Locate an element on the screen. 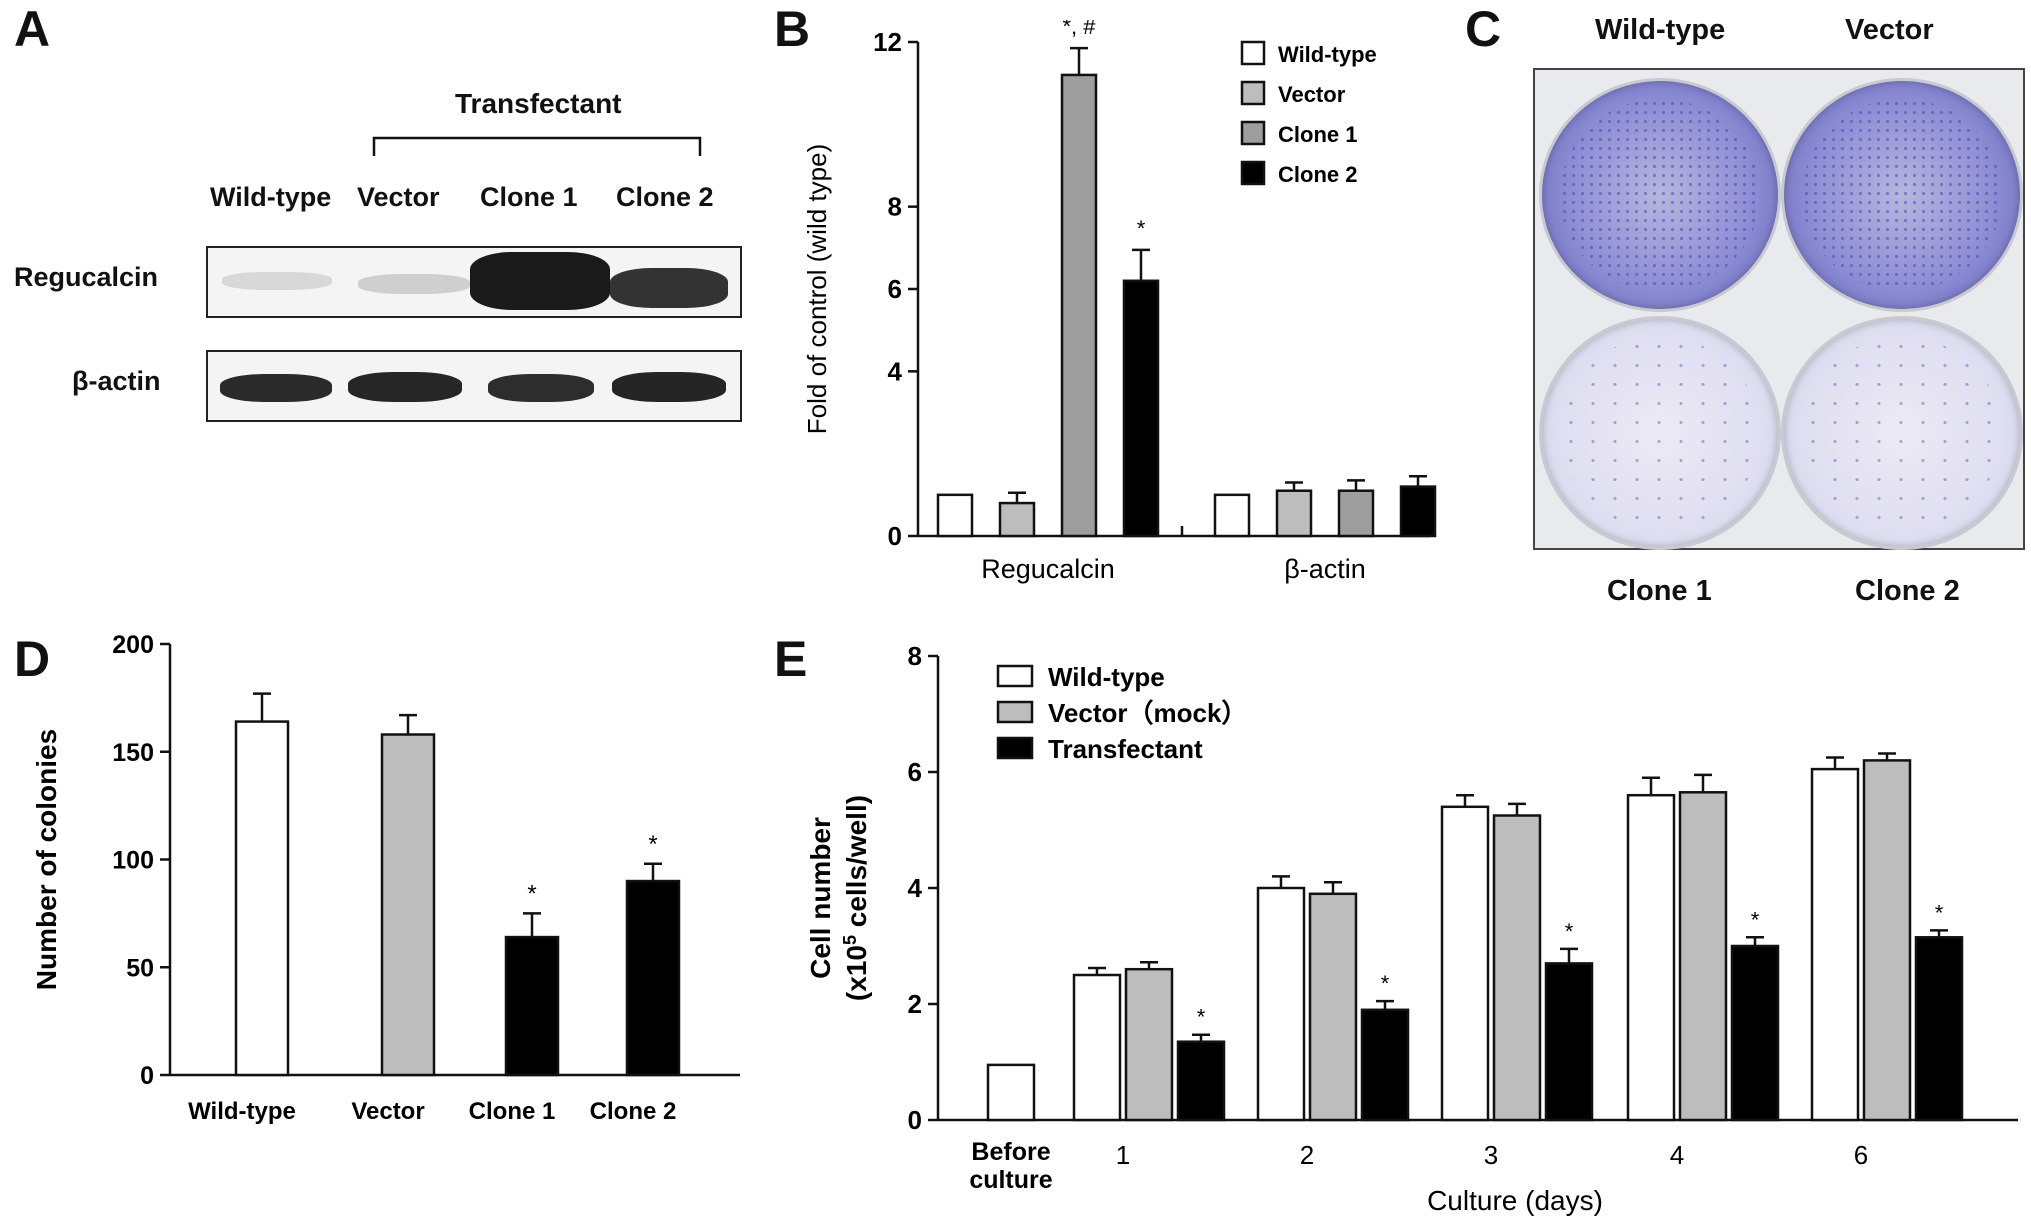  x-baseline-label-line2: culture is located at coordinates (1010, 1180).